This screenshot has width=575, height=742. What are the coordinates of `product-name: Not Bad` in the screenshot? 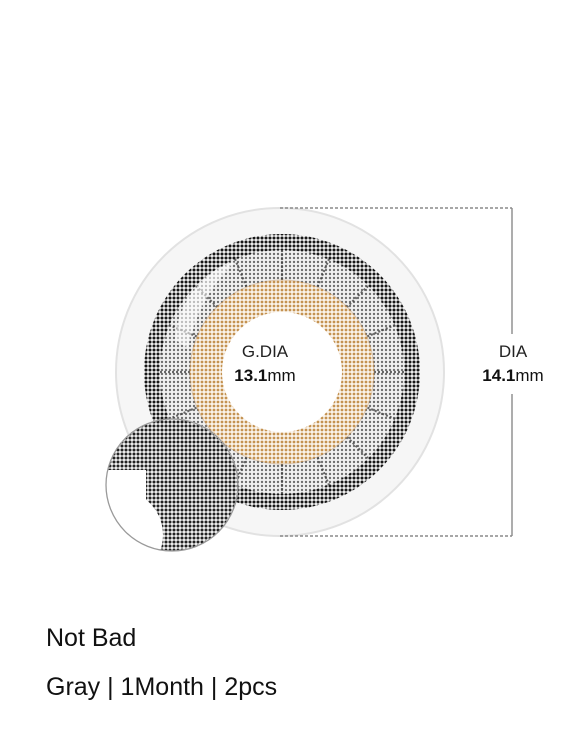 It's located at (91, 638).